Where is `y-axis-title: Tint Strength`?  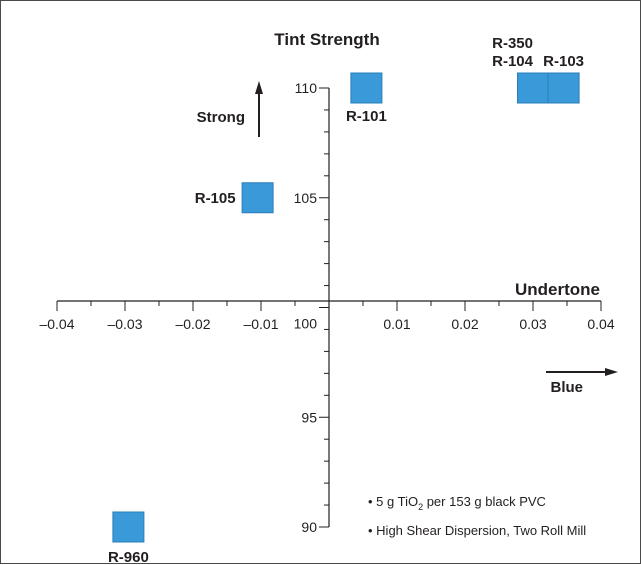 y-axis-title: Tint Strength is located at coordinates (326, 39).